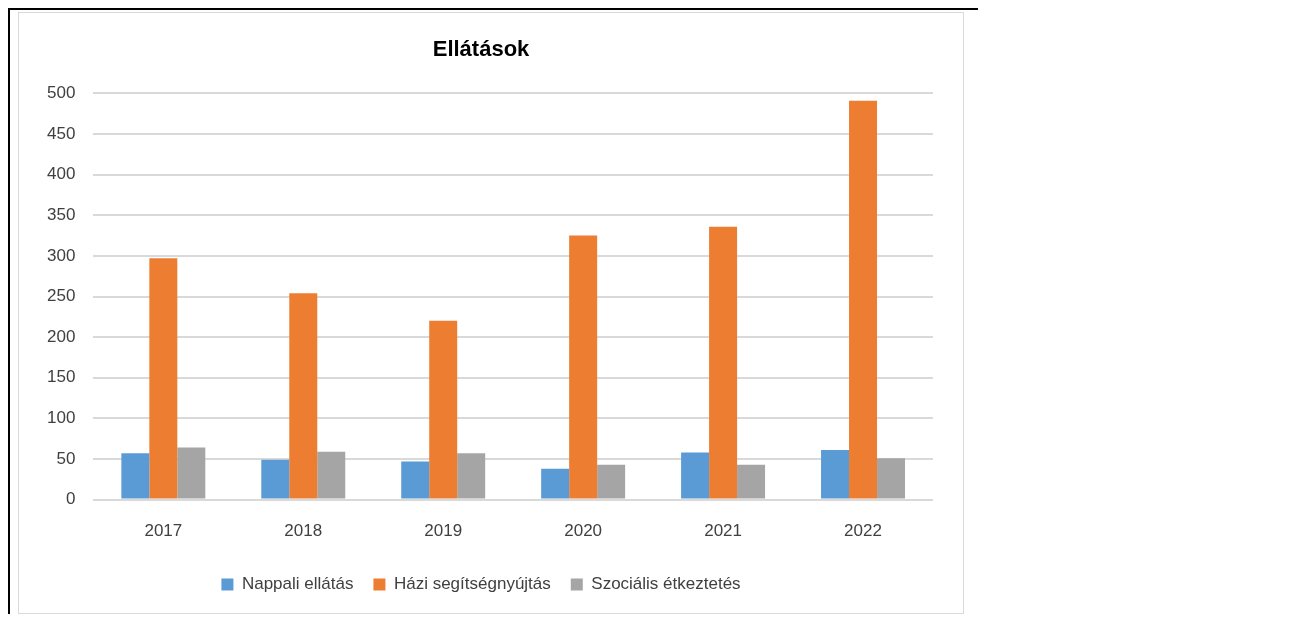 The height and width of the screenshot is (623, 1312). Describe the element at coordinates (297, 584) in the screenshot. I see `legend-label: Nappali ellátás` at that location.